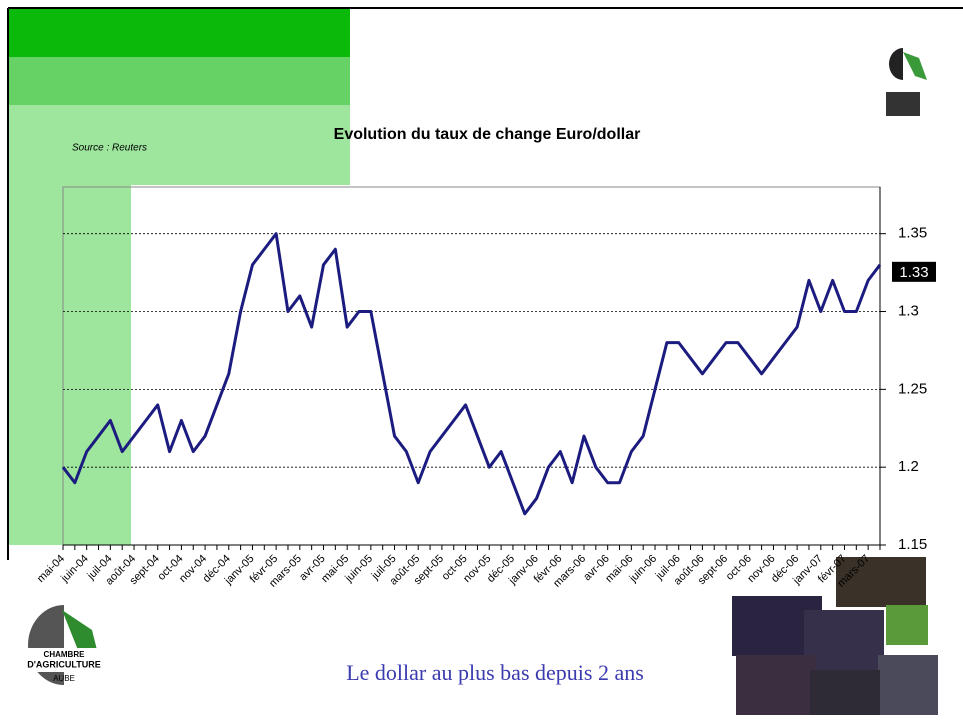 The width and height of the screenshot is (963, 721). What do you see at coordinates (912, 388) in the screenshot?
I see `y-tick-label: 1.25` at bounding box center [912, 388].